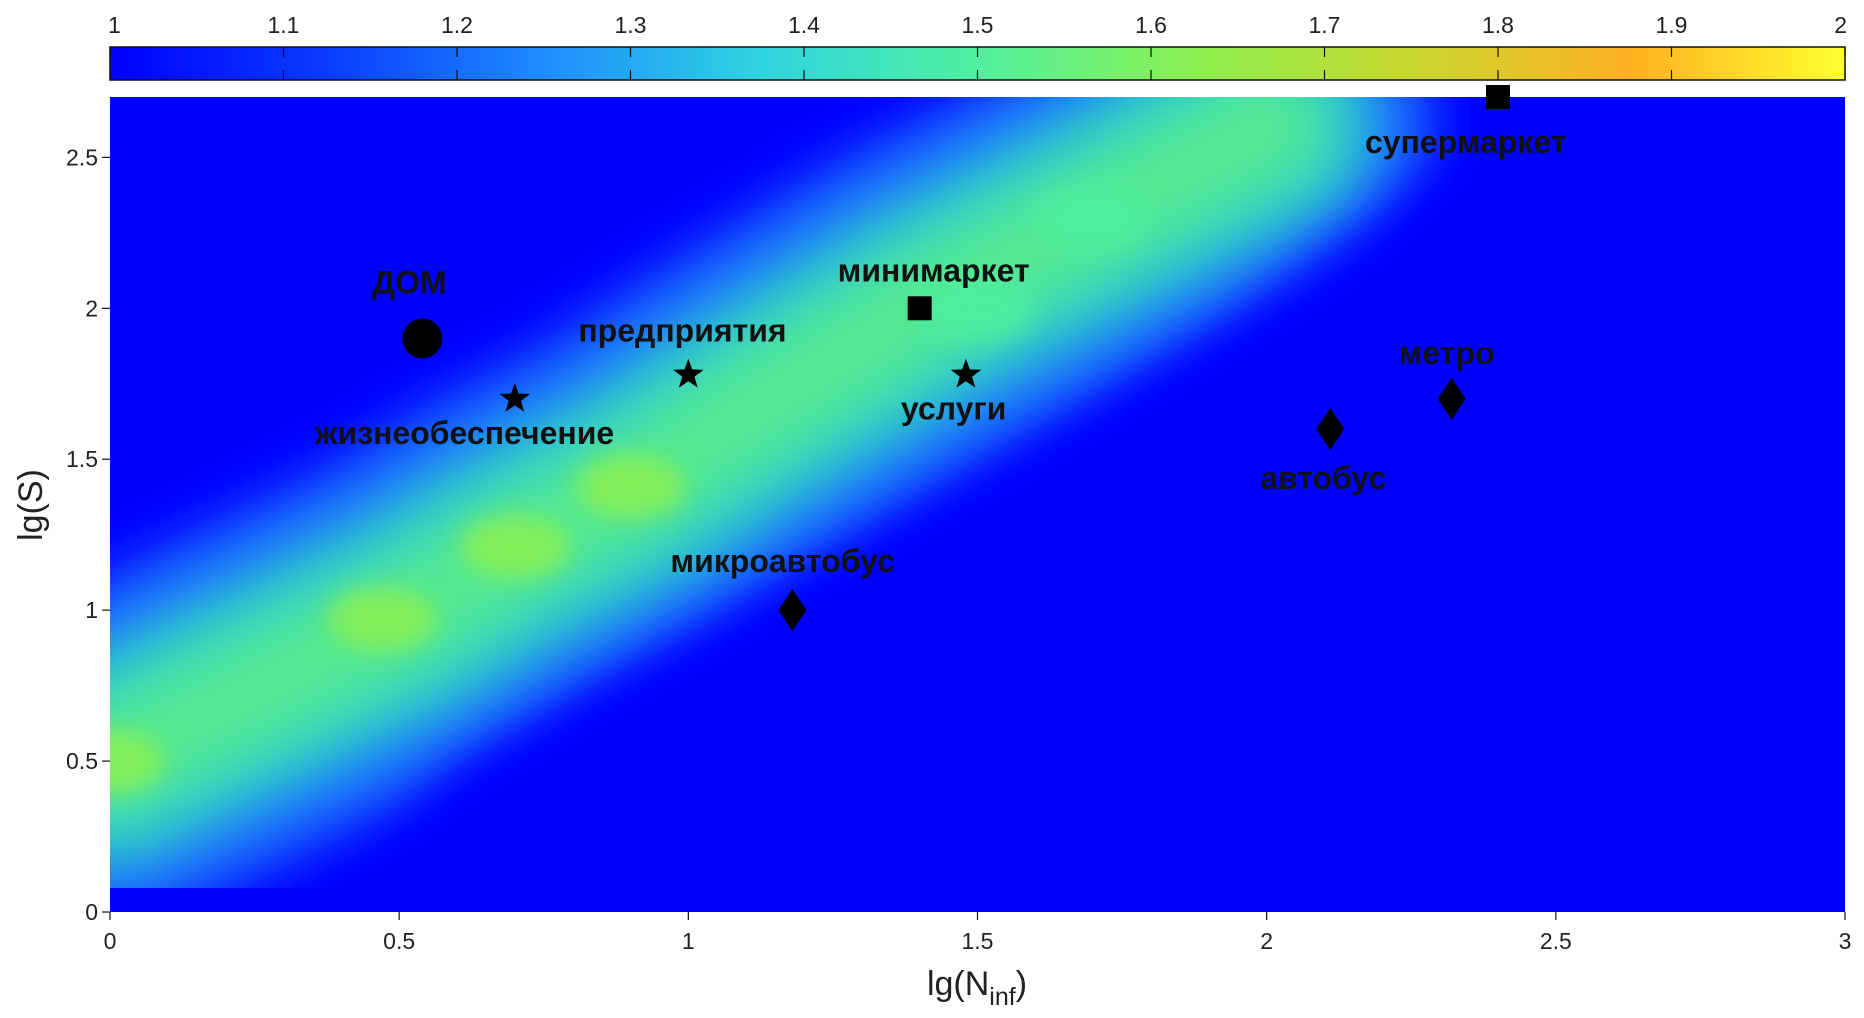 The width and height of the screenshot is (1864, 1018). I want to click on colorbar-tick-label: 1.1, so click(284, 25).